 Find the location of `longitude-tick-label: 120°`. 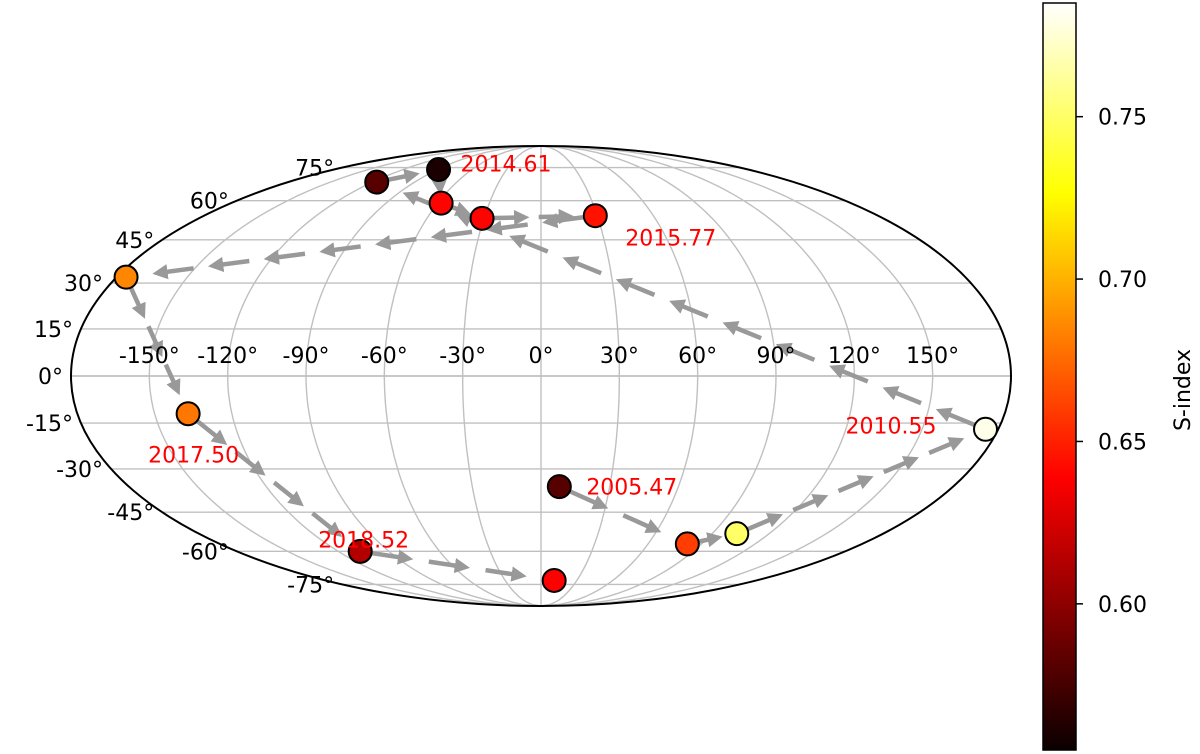

longitude-tick-label: 120° is located at coordinates (854, 356).